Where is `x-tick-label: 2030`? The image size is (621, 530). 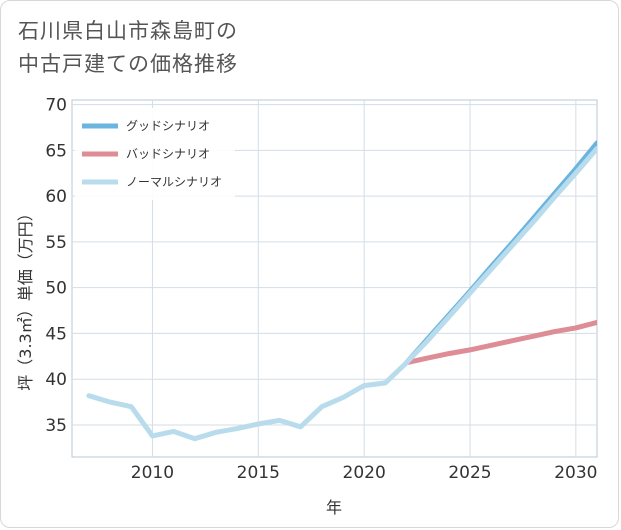
x-tick-label: 2030 is located at coordinates (575, 473).